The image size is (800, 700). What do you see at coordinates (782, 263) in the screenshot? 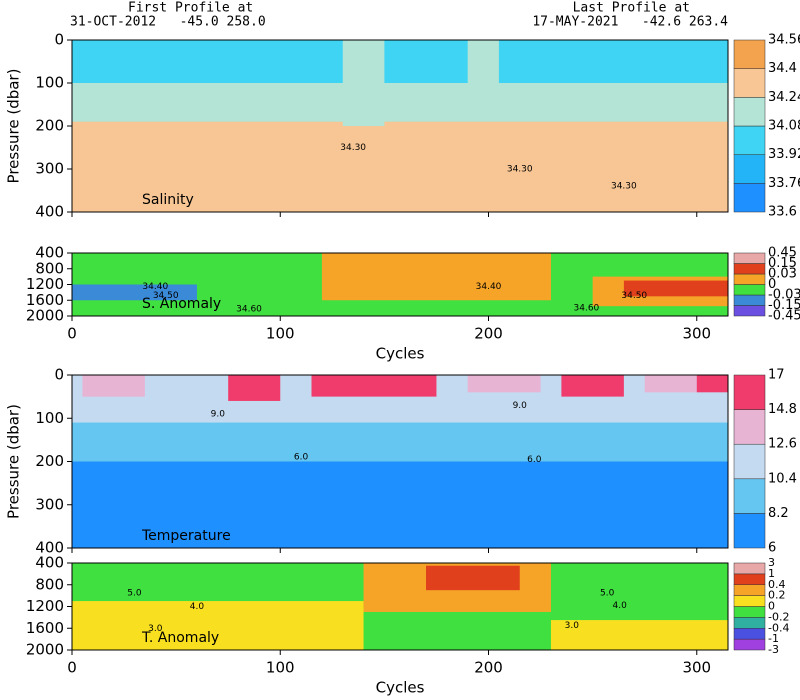
I see `colorbar-label: 0.15` at bounding box center [782, 263].